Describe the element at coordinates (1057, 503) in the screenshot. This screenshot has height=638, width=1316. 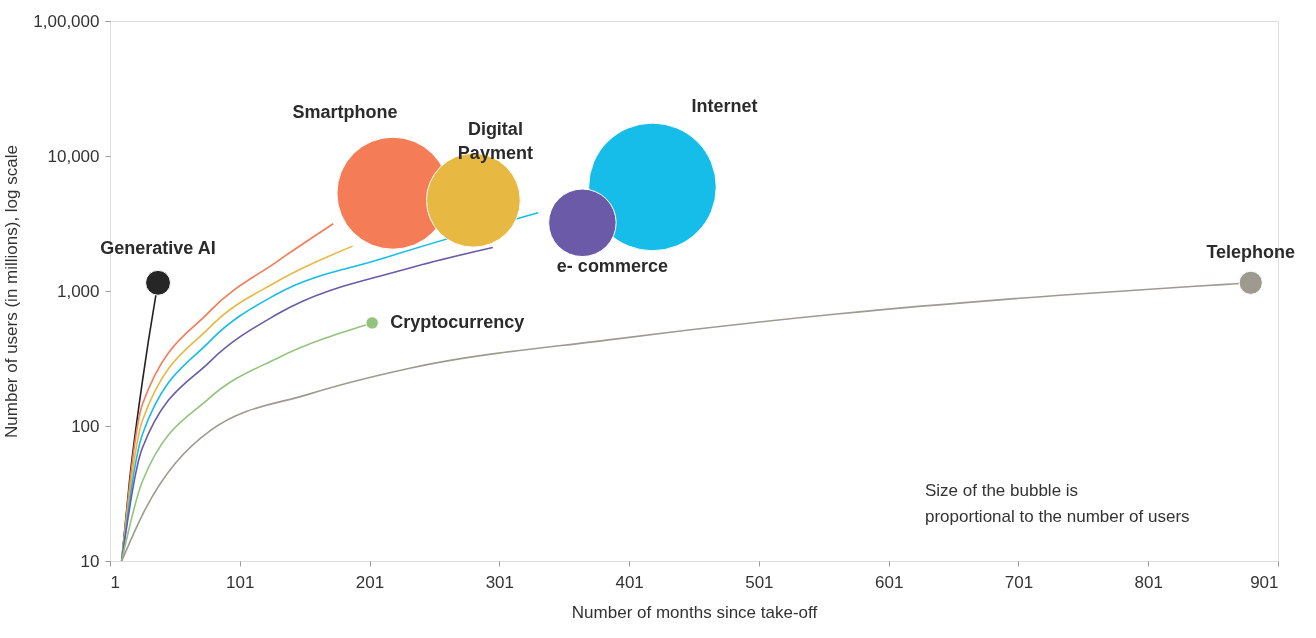
I see `annotation: Size of the bubble is proportional to the number of users` at that location.